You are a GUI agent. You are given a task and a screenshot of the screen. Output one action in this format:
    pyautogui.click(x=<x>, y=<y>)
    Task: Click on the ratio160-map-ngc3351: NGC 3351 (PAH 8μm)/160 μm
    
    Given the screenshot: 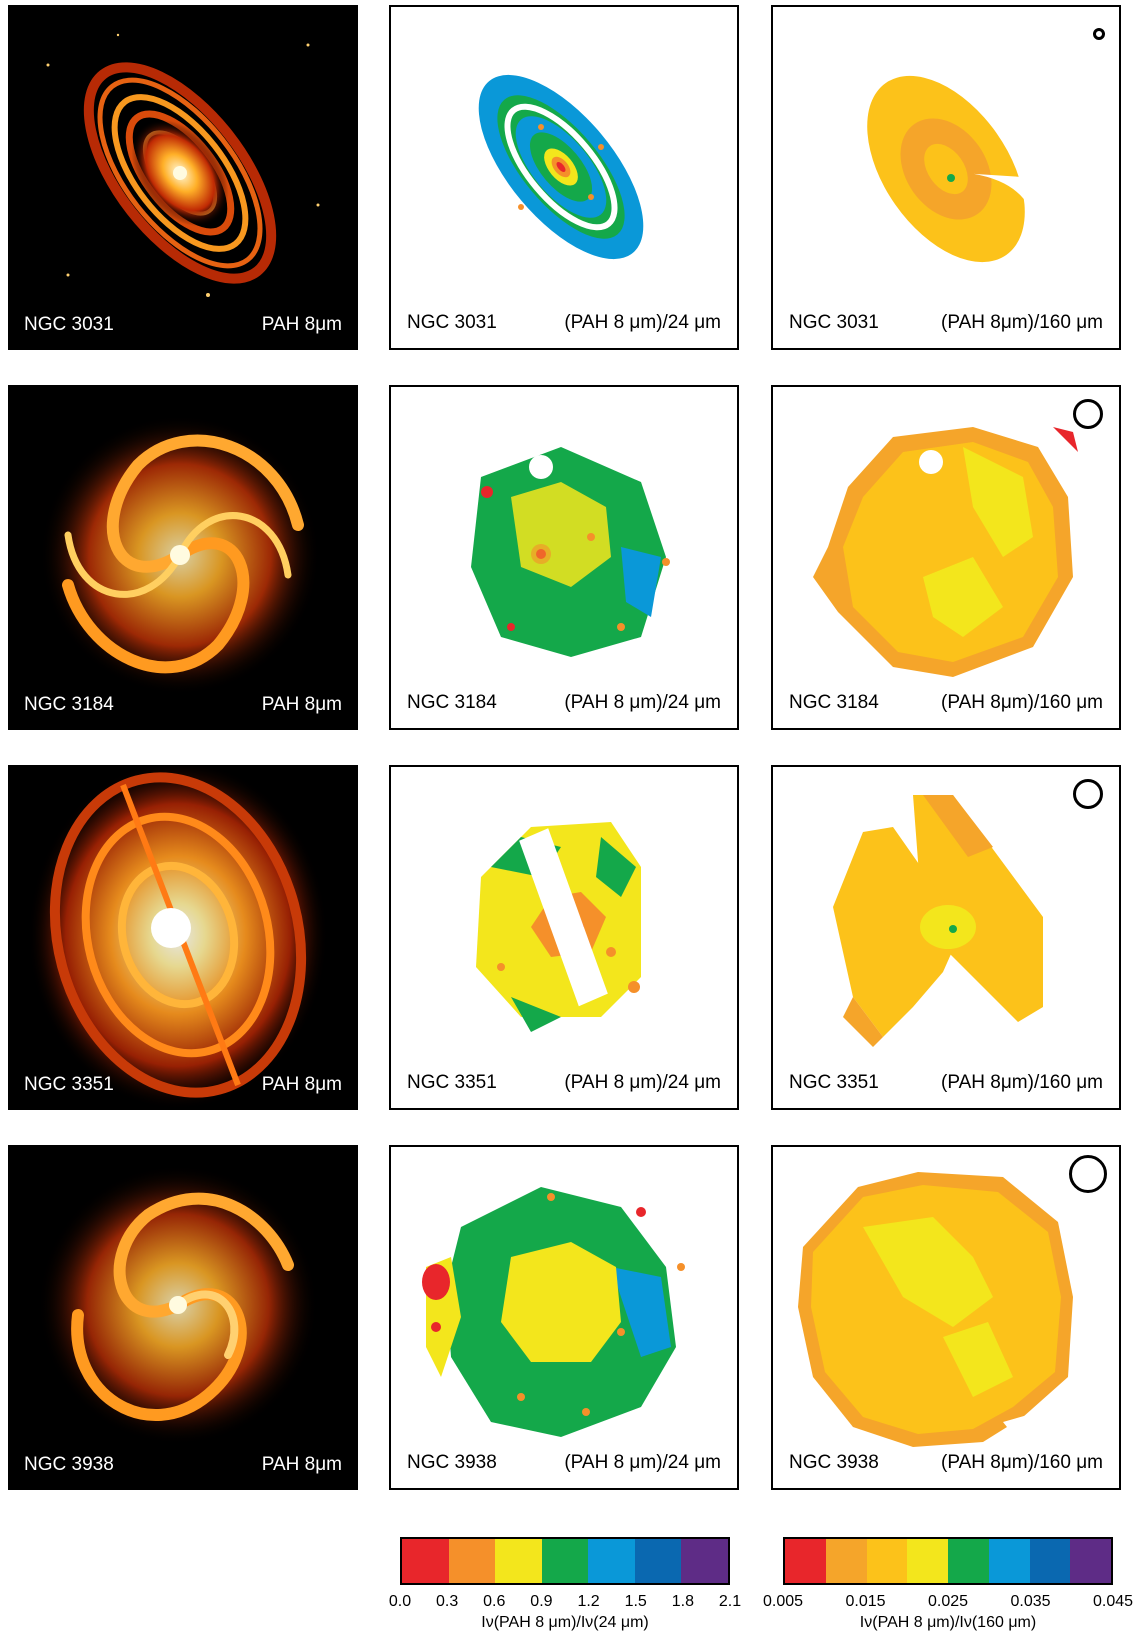 What is the action you would take?
    pyautogui.click(x=946, y=937)
    